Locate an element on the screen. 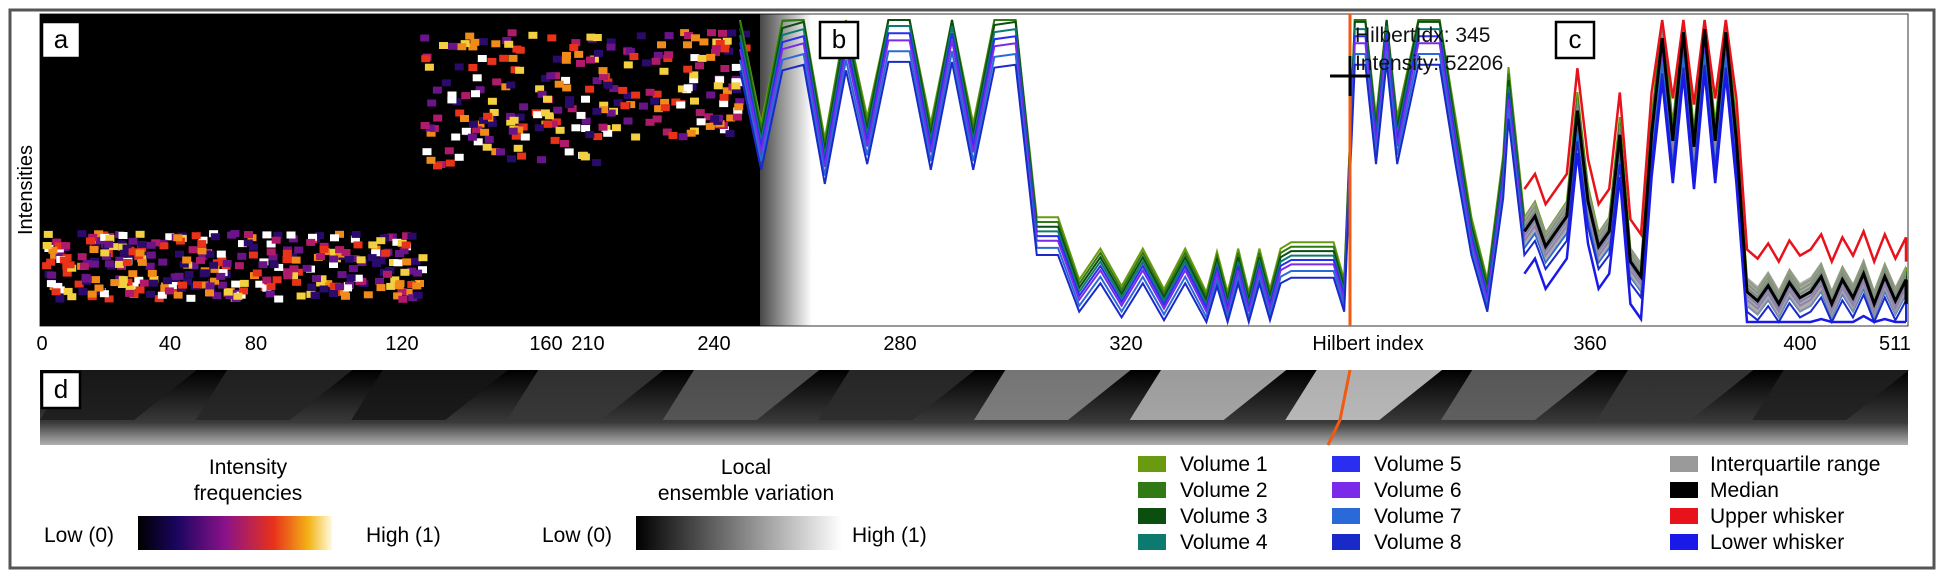 This screenshot has width=1944, height=583. panel-label-b: b is located at coordinates (839, 40).